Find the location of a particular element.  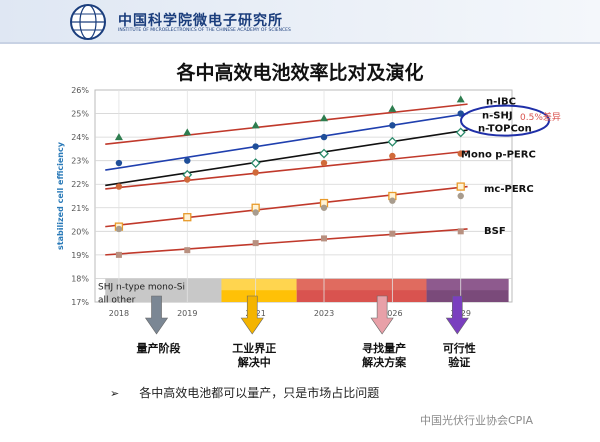

y-axis-label: stabilized cell efficiency is located at coordinates (60, 195).